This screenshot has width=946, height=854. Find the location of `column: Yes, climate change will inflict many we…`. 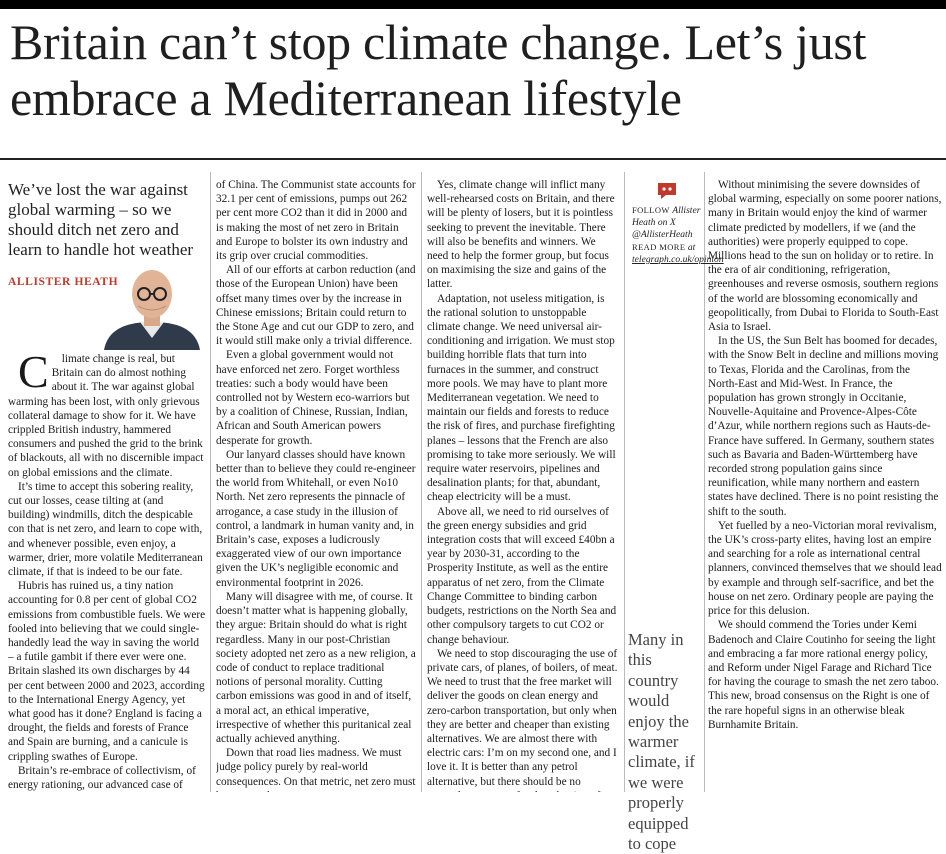

column: Yes, climate change will inflict many we… is located at coordinates (523, 485).